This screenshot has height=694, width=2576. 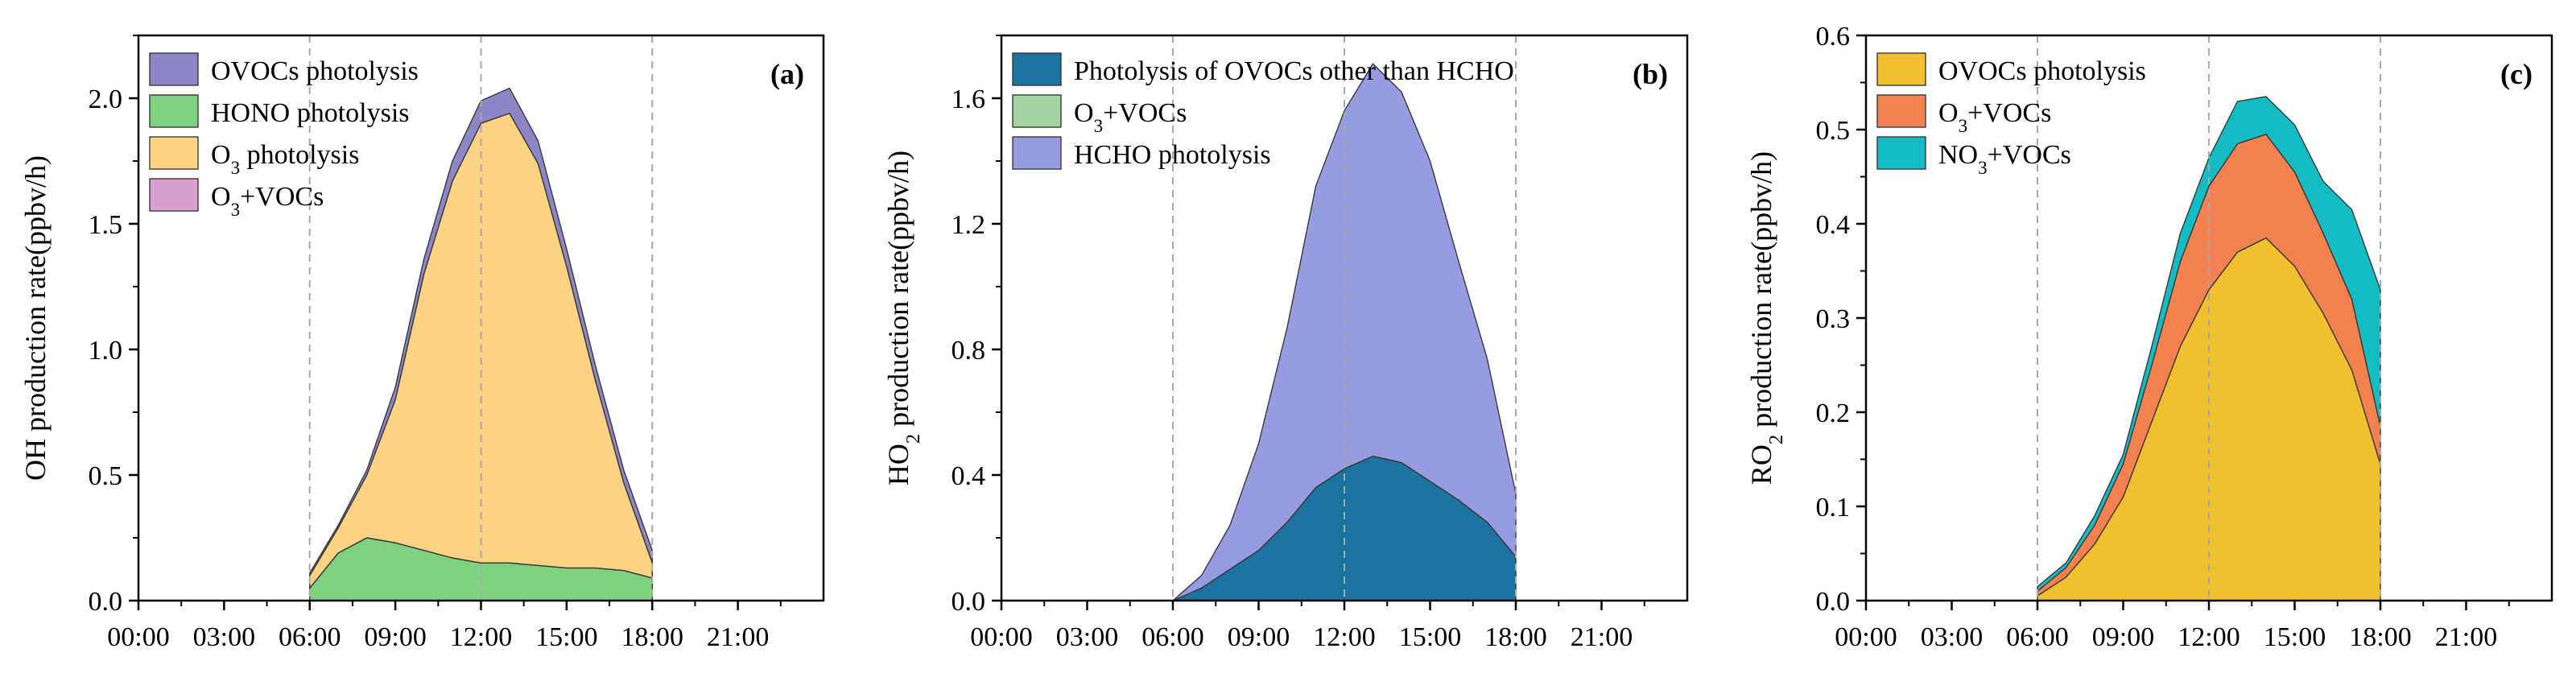 I want to click on y-tick-label: 0.5, so click(x=1833, y=131).